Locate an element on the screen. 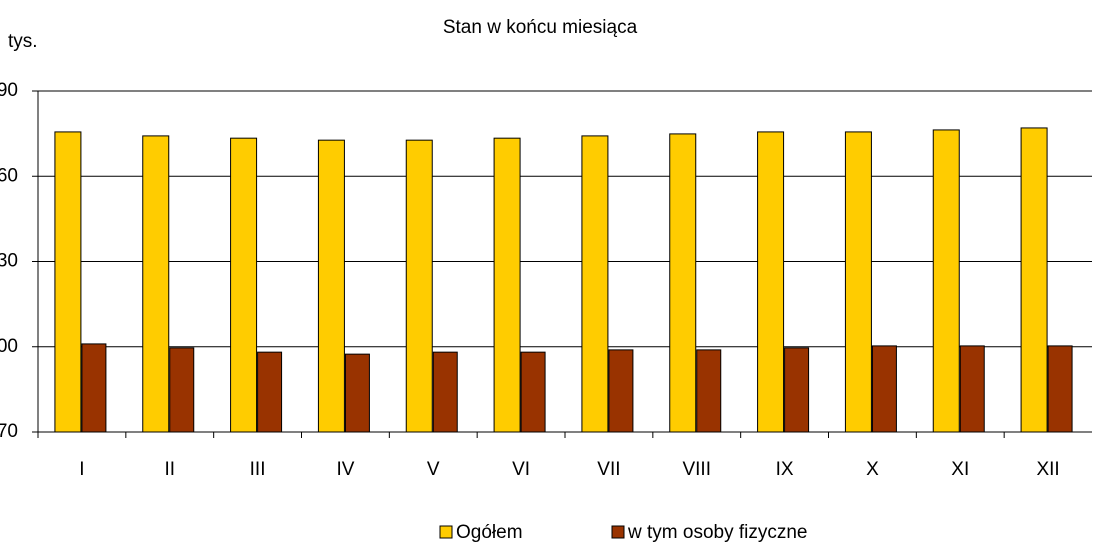  legend-label: Ogółem is located at coordinates (489, 532).